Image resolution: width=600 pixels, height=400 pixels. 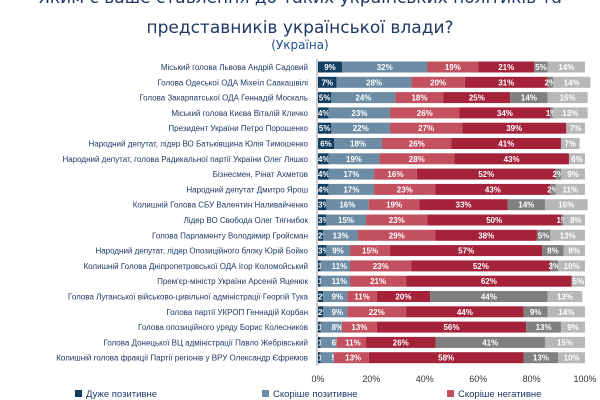 What do you see at coordinates (340, 266) in the screenshot?
I see `data-label: 11%` at bounding box center [340, 266].